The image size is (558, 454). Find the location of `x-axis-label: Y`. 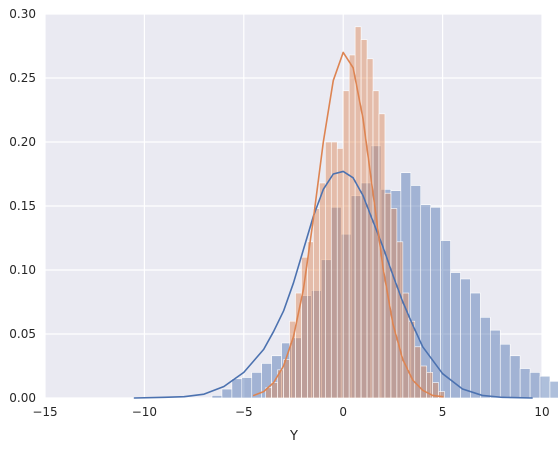

x-axis-label: Y is located at coordinates (293, 436).